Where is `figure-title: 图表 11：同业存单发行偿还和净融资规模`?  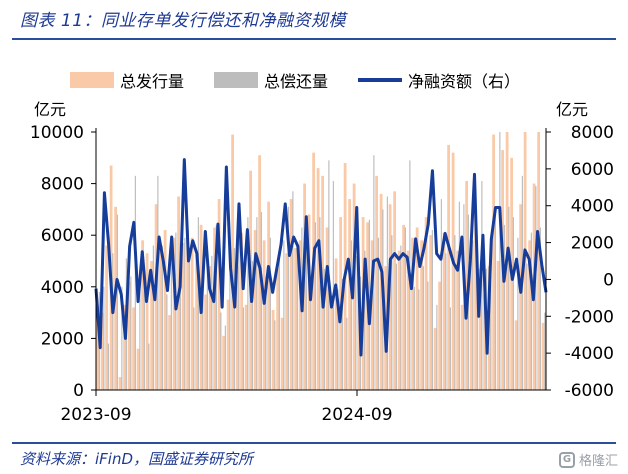
figure-title: 图表 11：同业存单发行偿还和净融资规模 is located at coordinates (183, 21).